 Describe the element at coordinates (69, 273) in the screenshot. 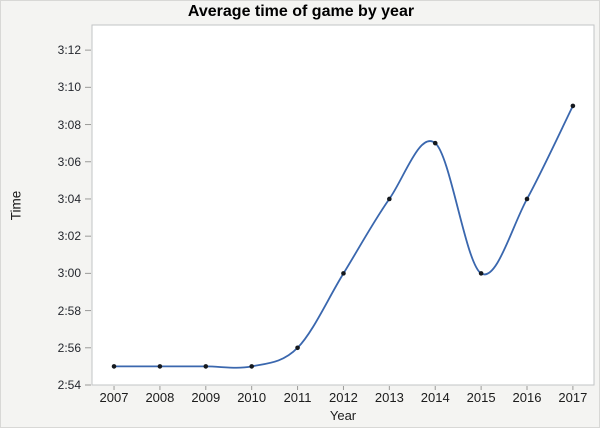

I see `y-tick-label: 3:00` at that location.